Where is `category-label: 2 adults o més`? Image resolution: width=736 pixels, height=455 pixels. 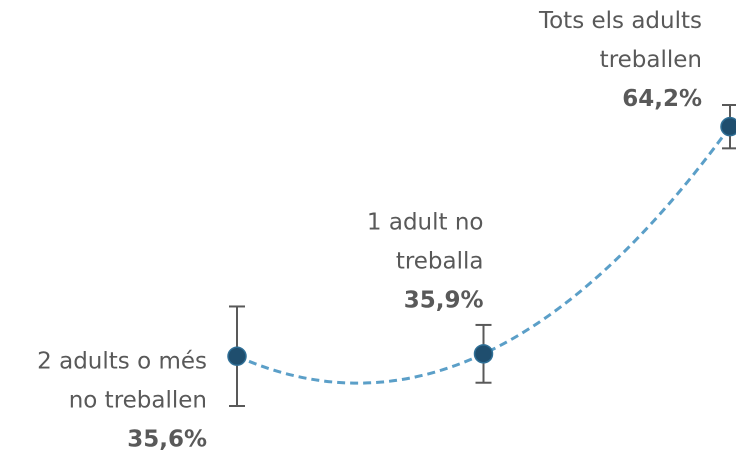
category-label: 2 adults o més is located at coordinates (122, 362).